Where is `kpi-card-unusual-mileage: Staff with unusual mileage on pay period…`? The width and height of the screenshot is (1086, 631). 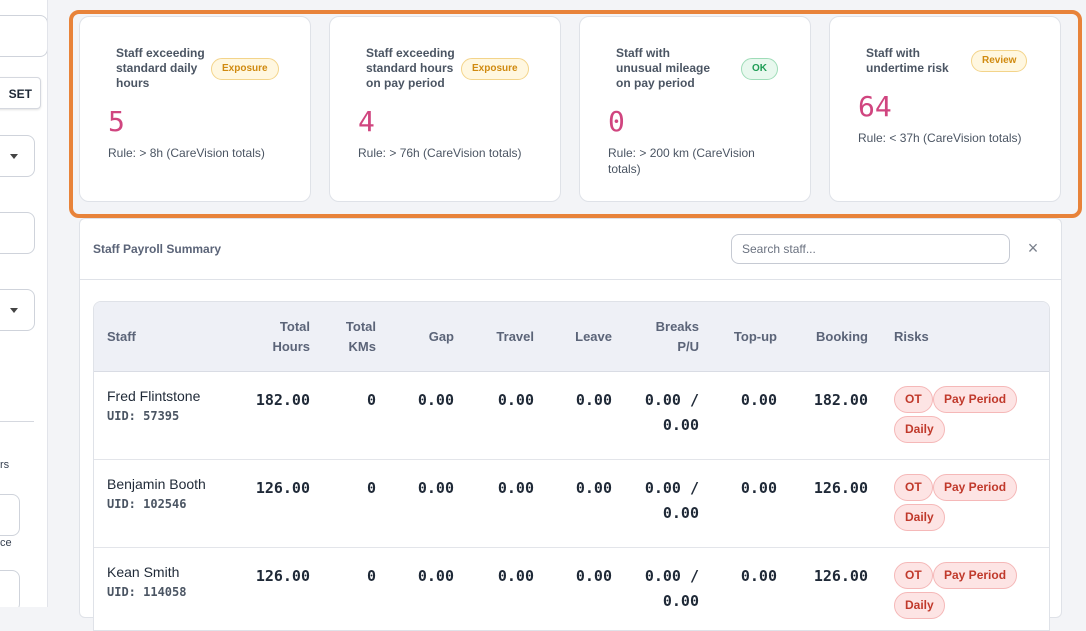 kpi-card-unusual-mileage: Staff with unusual mileage on pay period… is located at coordinates (695, 109).